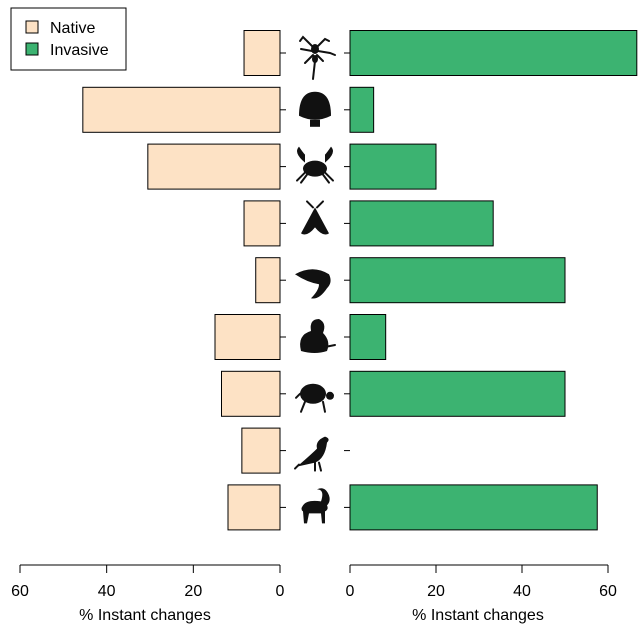 The width and height of the screenshot is (640, 632). Describe the element at coordinates (317, 58) in the screenshot. I see `spider-icon` at that location.